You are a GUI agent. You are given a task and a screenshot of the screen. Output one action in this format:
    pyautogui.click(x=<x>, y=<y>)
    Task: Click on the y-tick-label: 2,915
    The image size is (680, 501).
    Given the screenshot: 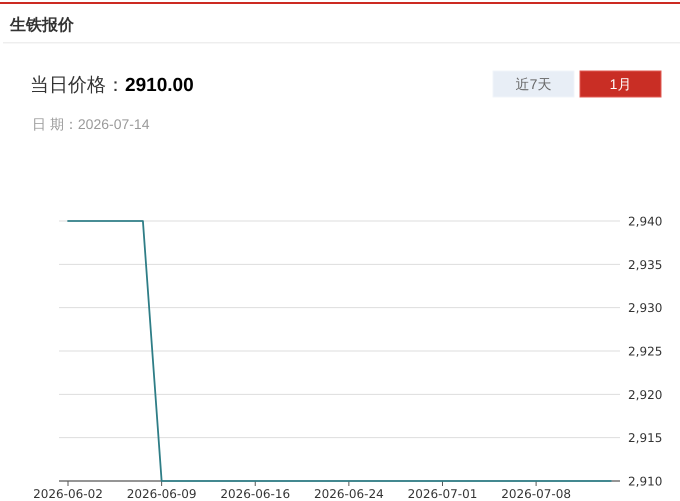 What is the action you would take?
    pyautogui.click(x=645, y=438)
    